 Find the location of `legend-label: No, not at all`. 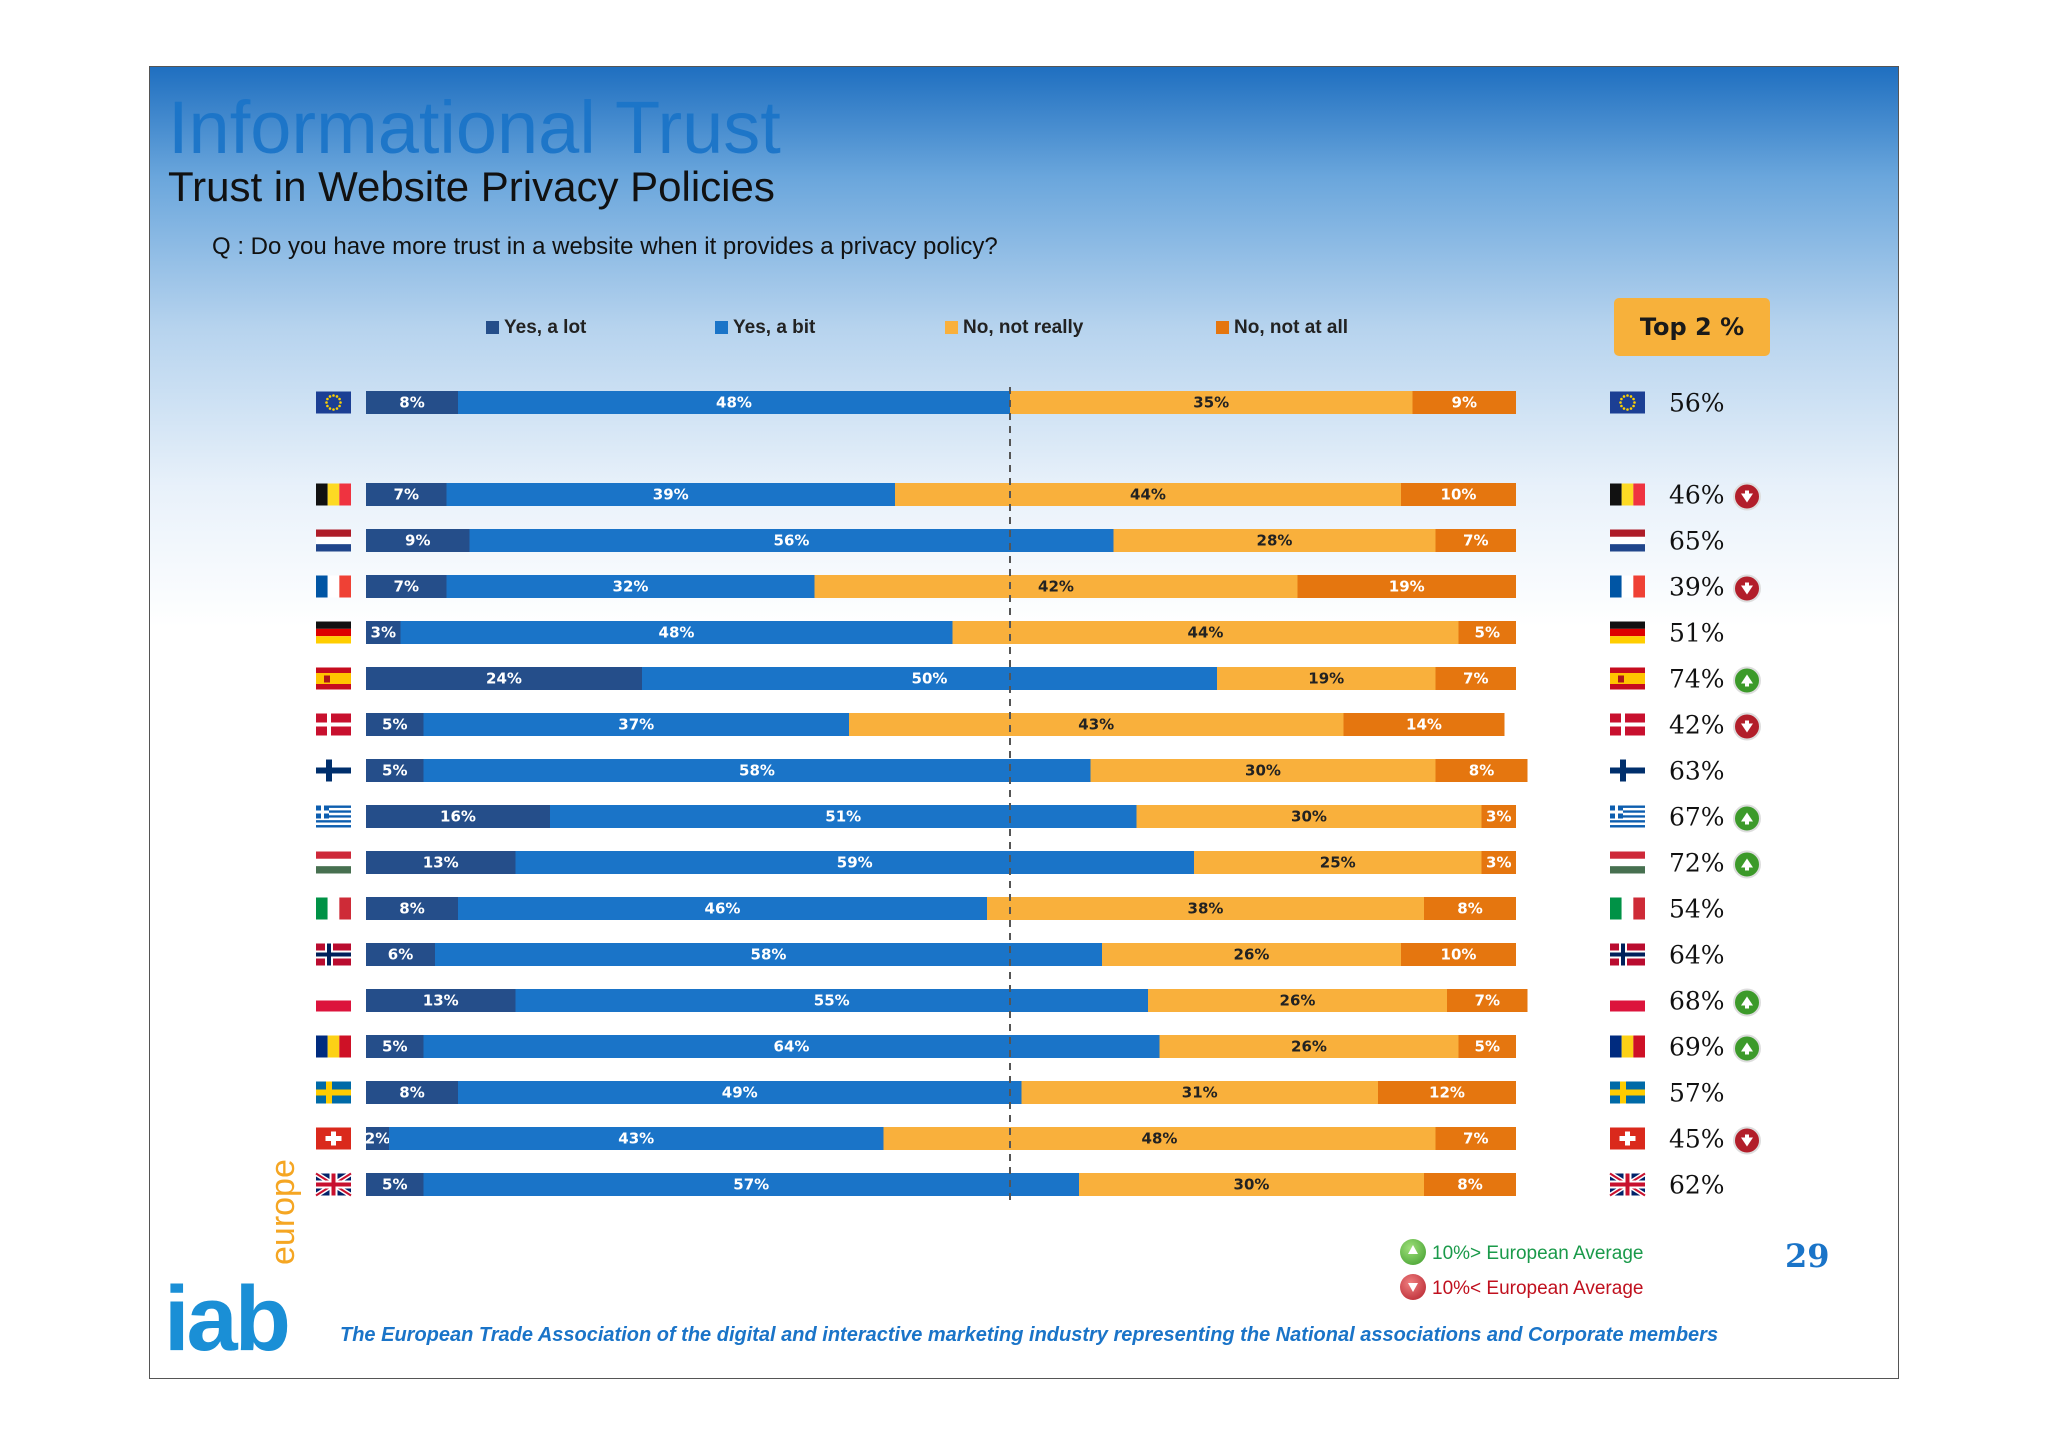

legend-label: No, not at all is located at coordinates (1291, 327).